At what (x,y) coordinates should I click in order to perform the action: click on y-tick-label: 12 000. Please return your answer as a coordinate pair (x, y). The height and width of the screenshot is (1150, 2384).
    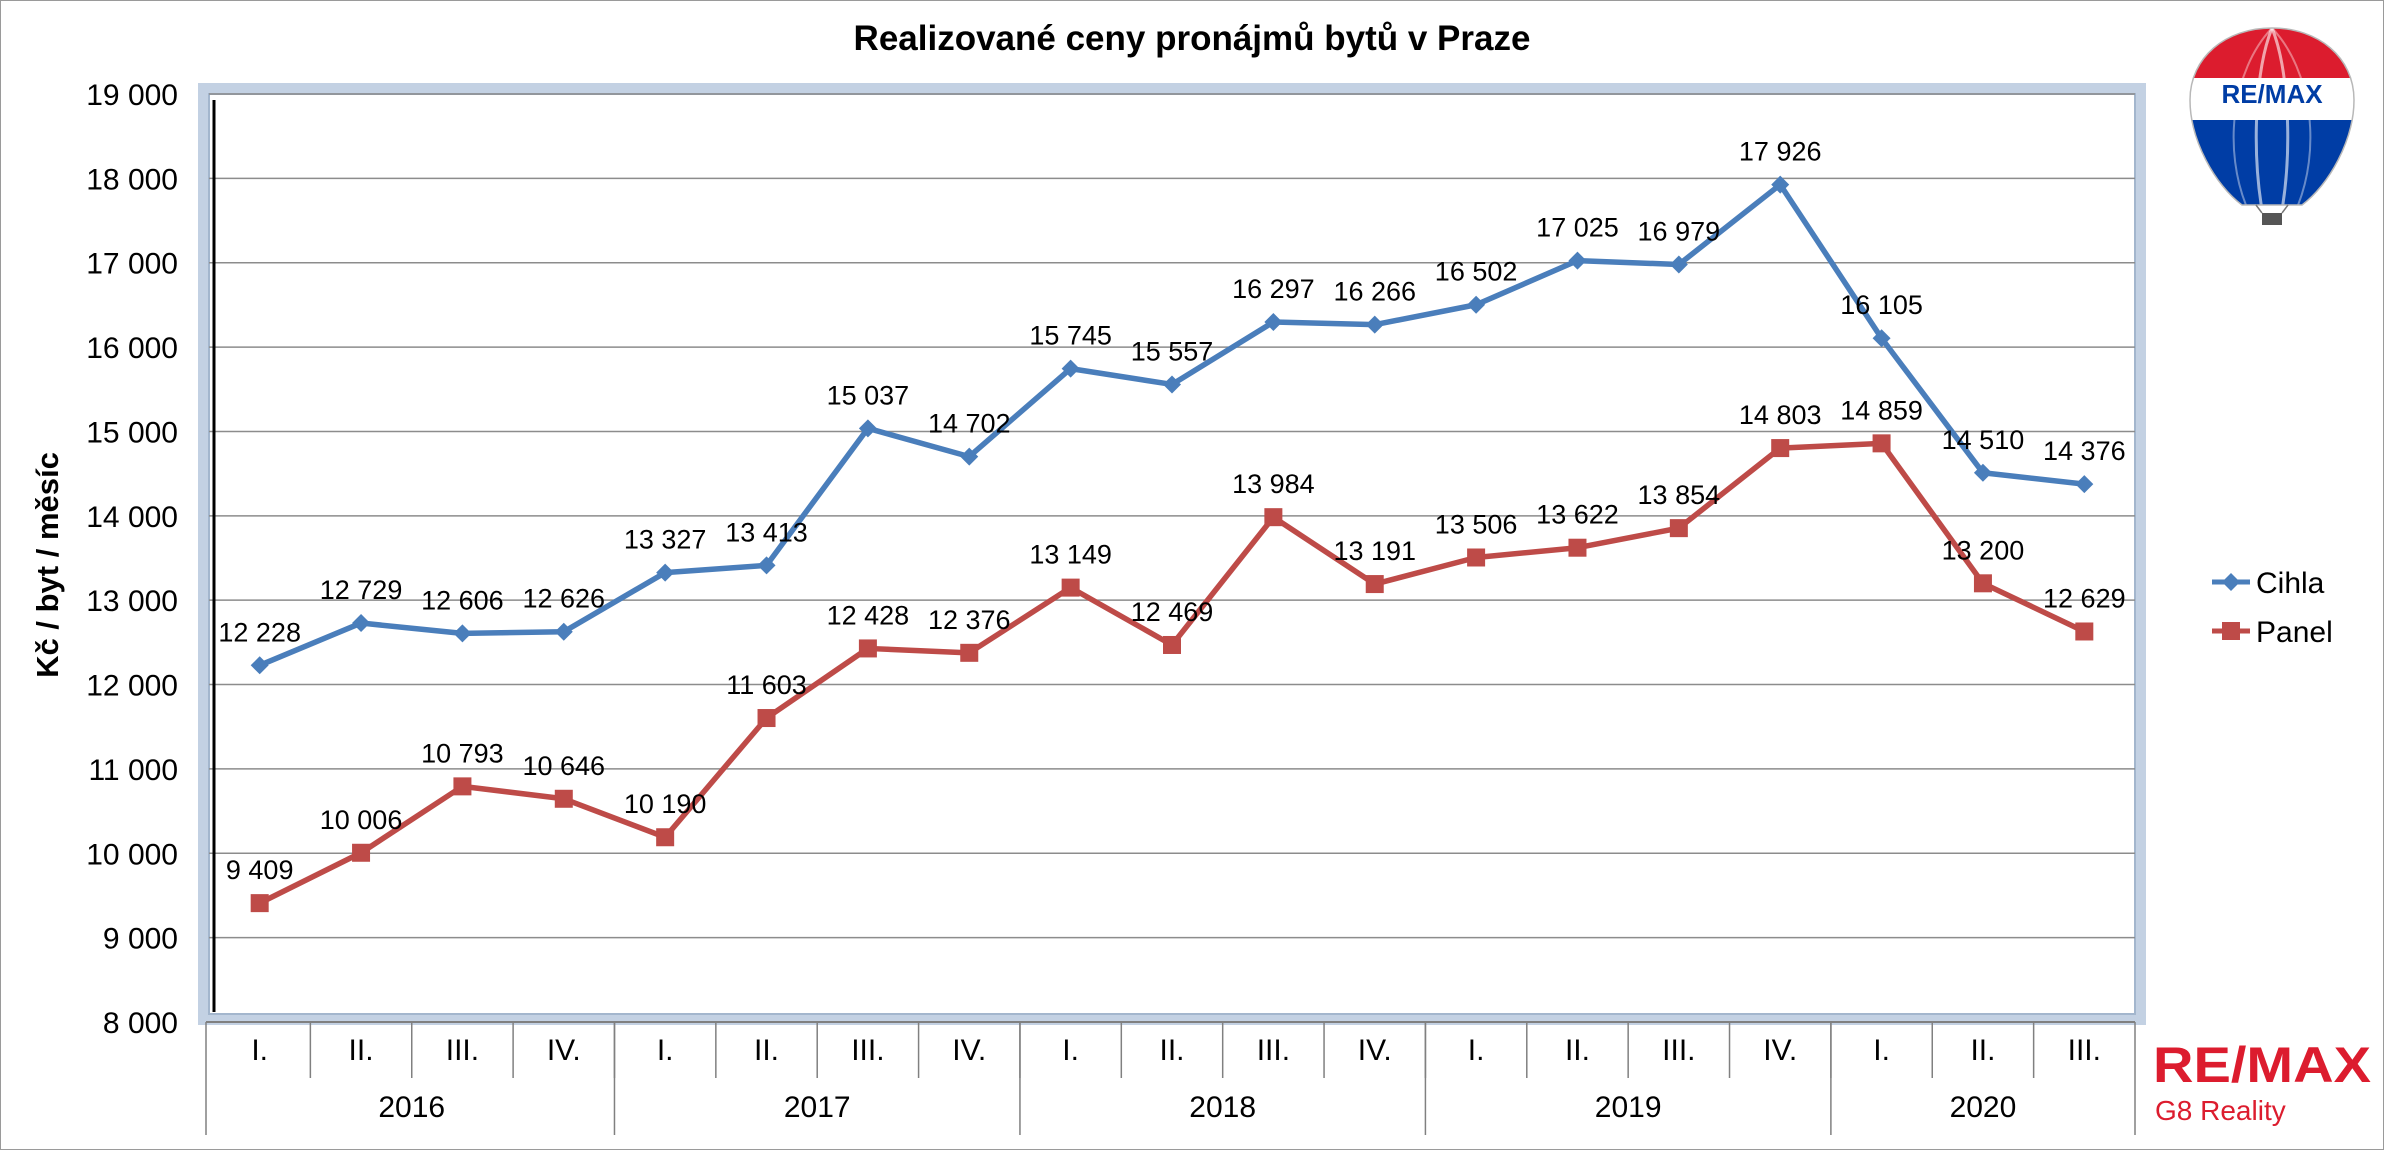
    Looking at the image, I should click on (132, 686).